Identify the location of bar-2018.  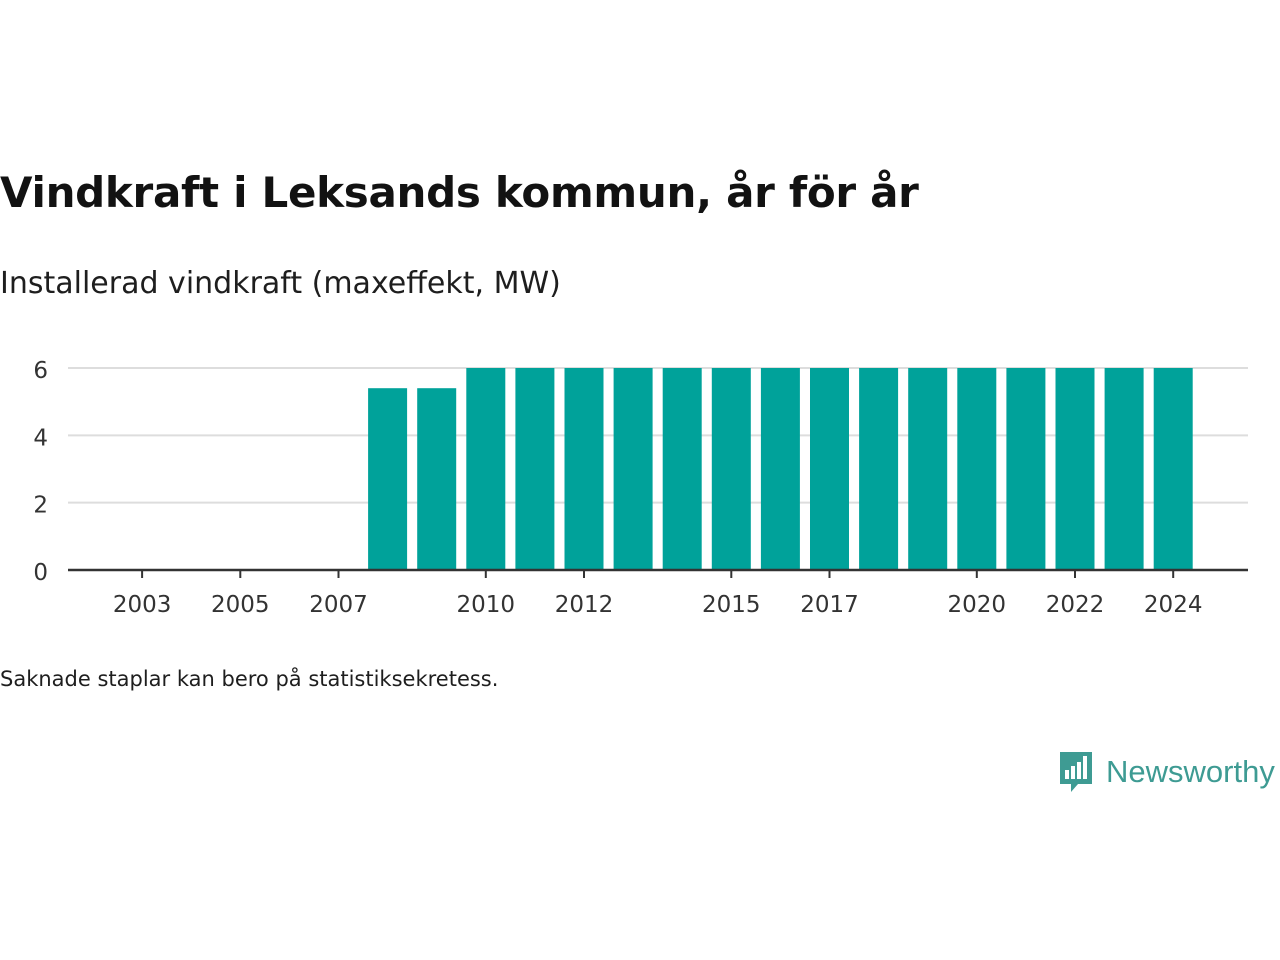
(879, 469).